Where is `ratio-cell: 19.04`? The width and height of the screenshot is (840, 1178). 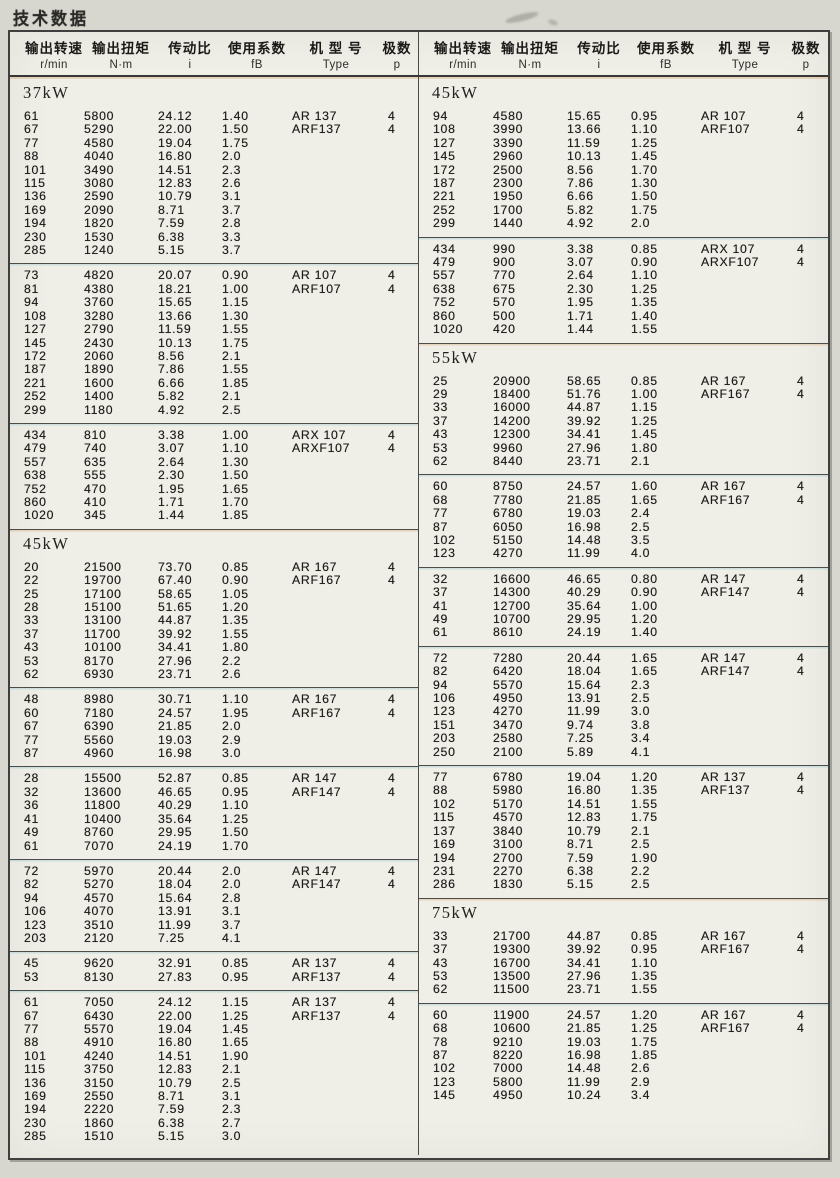
ratio-cell: 19.04 is located at coordinates (175, 142).